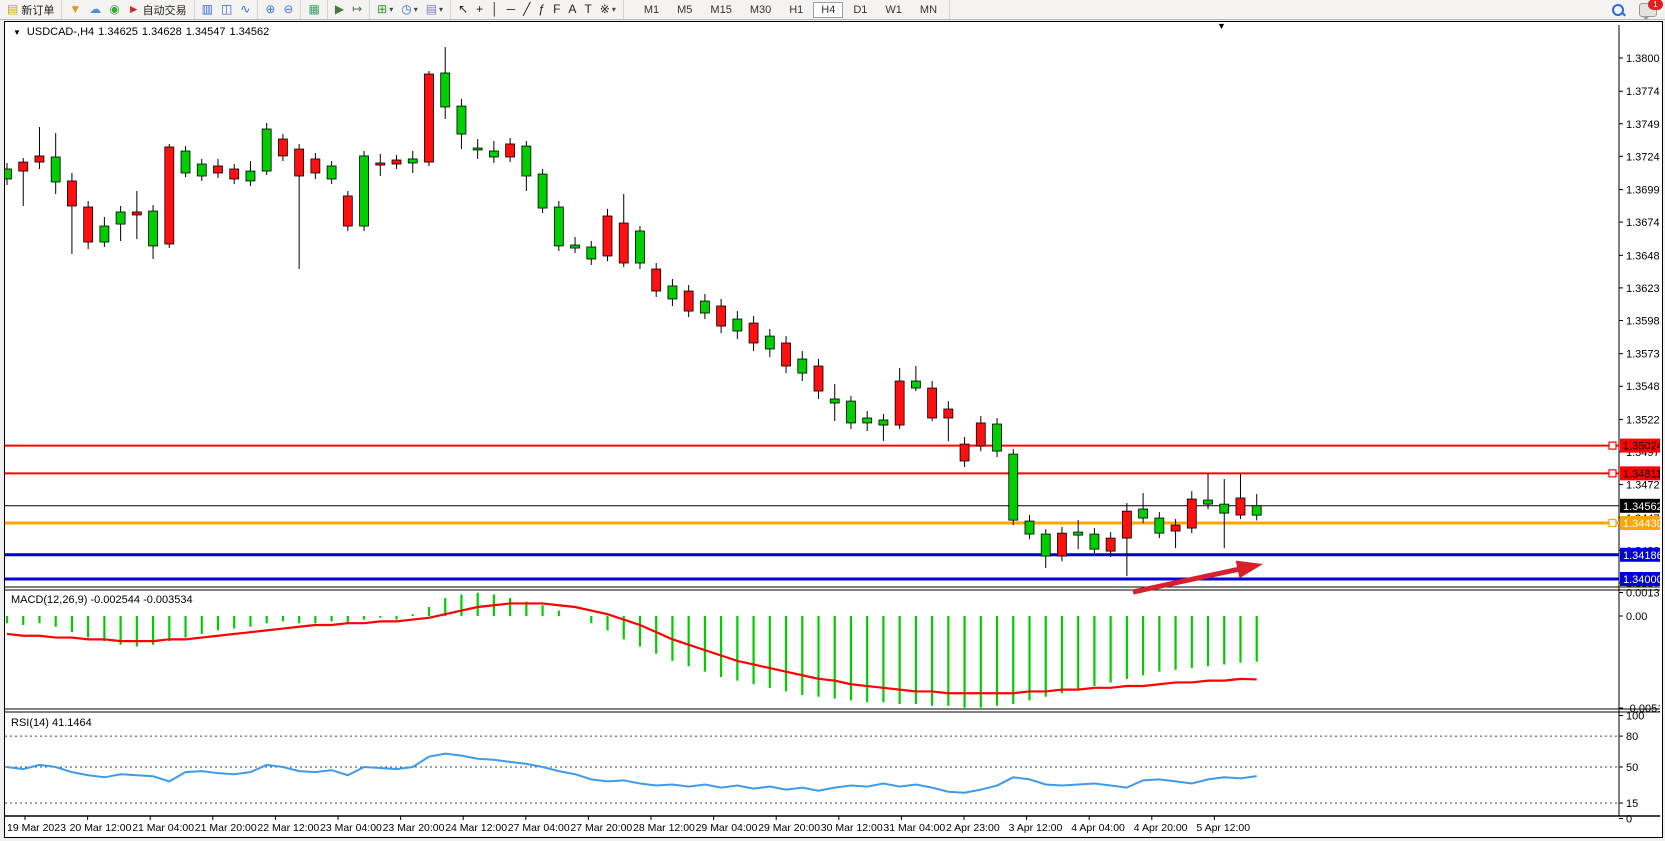  I want to click on high-value: 1.34628, so click(161, 32).